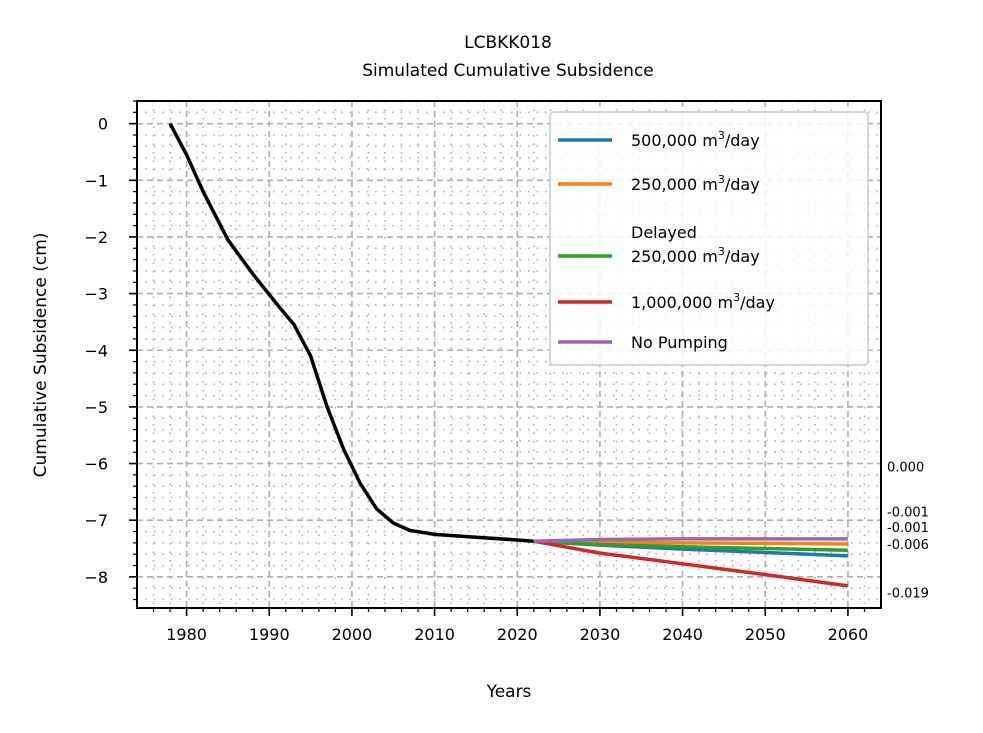 The image size is (983, 733). I want to click on x-tick-label: 2020, so click(517, 634).